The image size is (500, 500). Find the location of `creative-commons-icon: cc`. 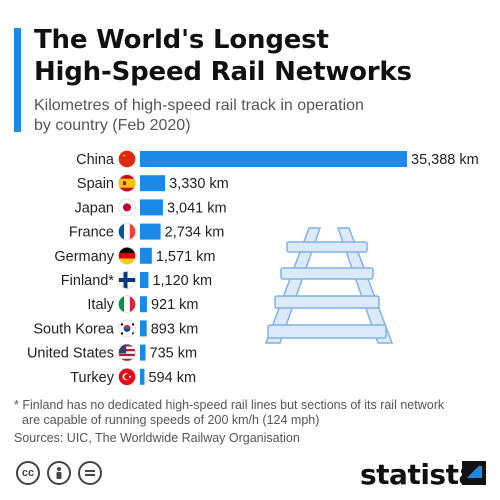

creative-commons-icon: cc is located at coordinates (28, 473).